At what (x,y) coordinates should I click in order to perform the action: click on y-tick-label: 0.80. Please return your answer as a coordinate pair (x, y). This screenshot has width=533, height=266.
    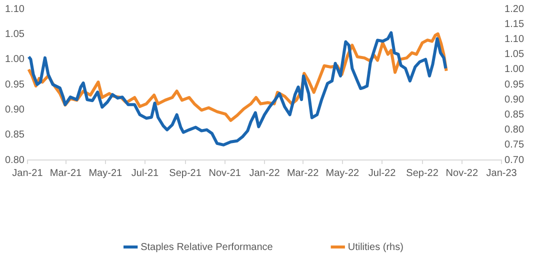
    Looking at the image, I should click on (14, 160).